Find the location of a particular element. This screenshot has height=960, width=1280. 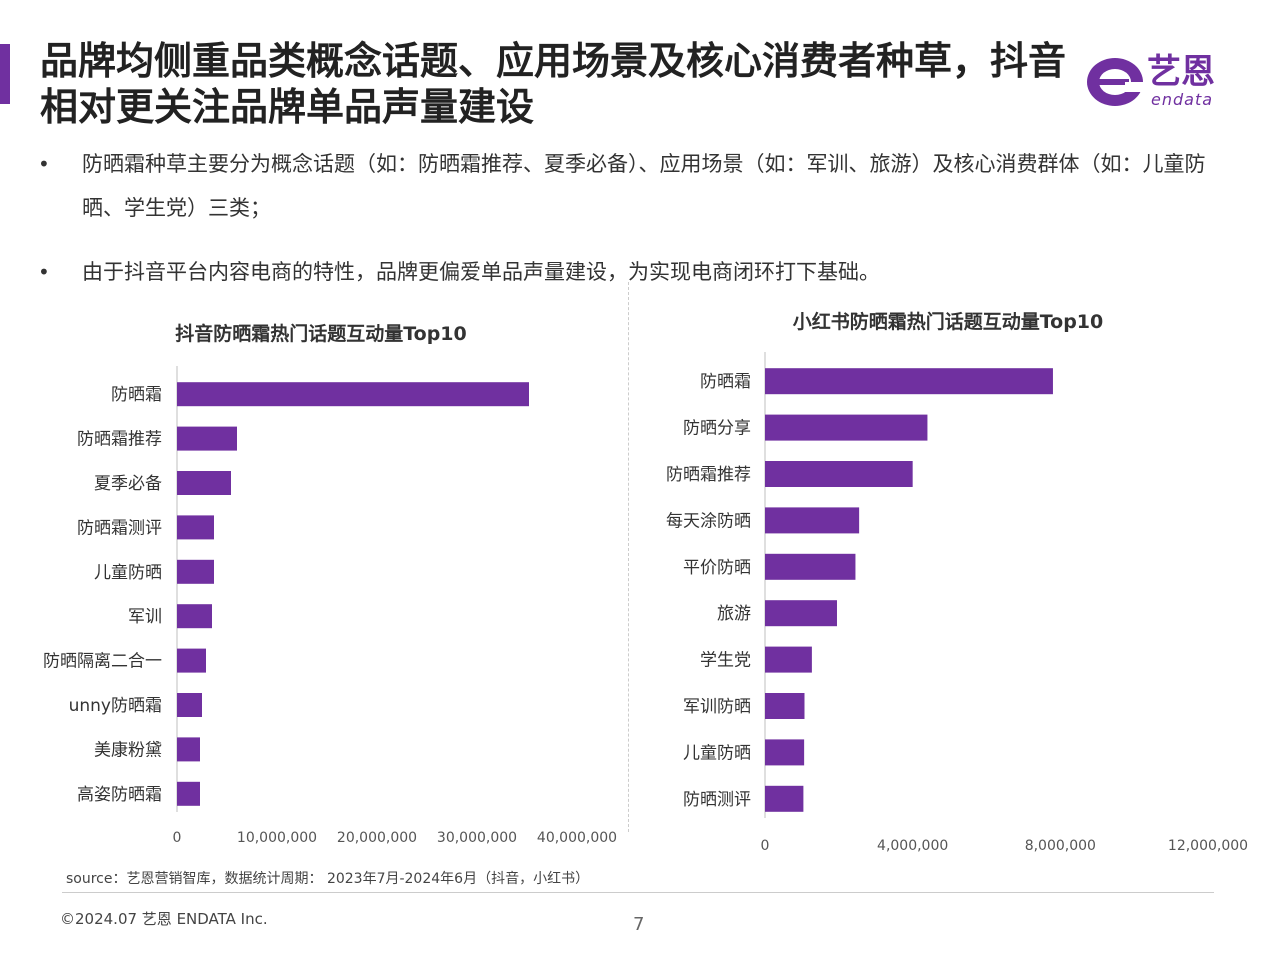

category-label: 军训防晒 is located at coordinates (717, 707).